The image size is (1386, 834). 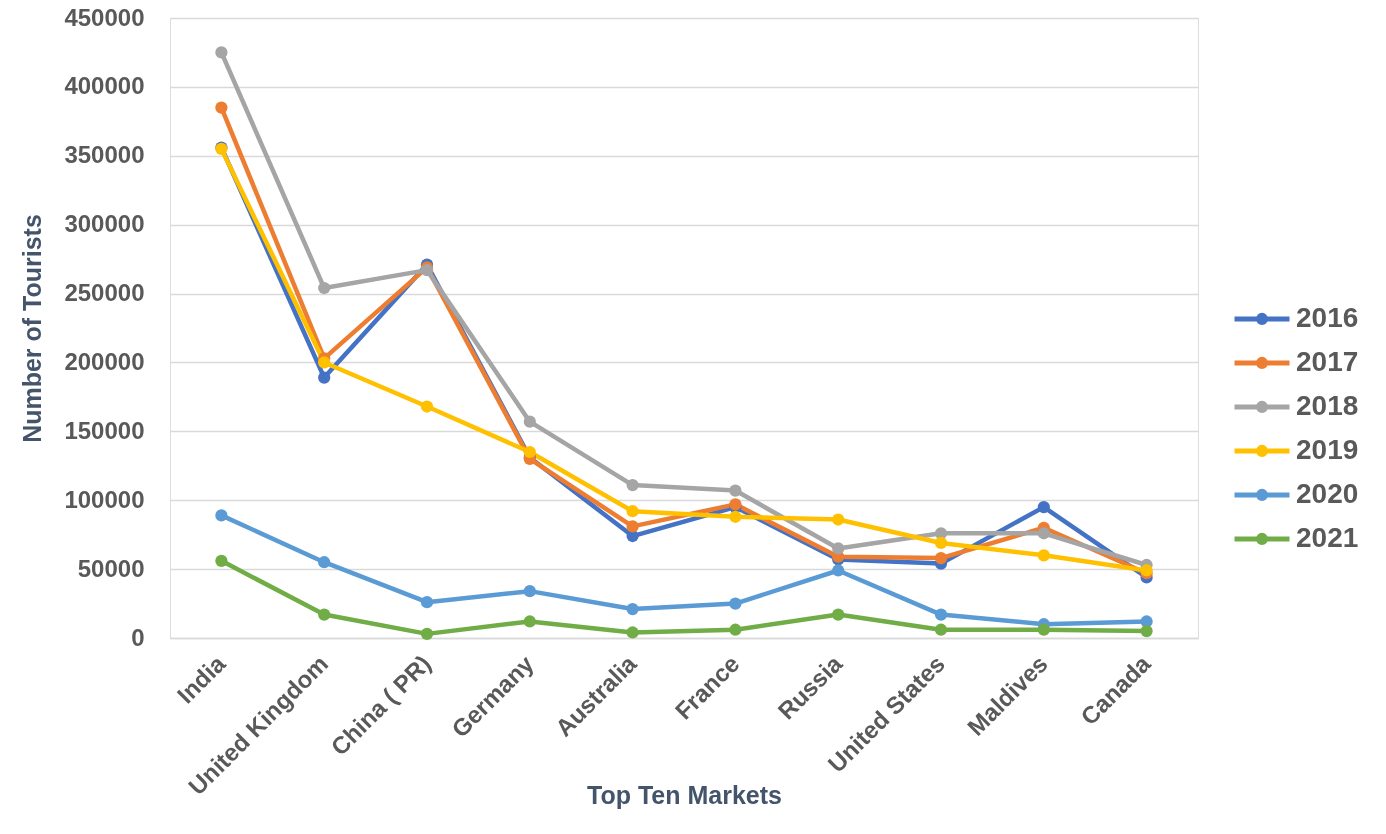 What do you see at coordinates (111, 568) in the screenshot?
I see `y-tick-label: 50000` at bounding box center [111, 568].